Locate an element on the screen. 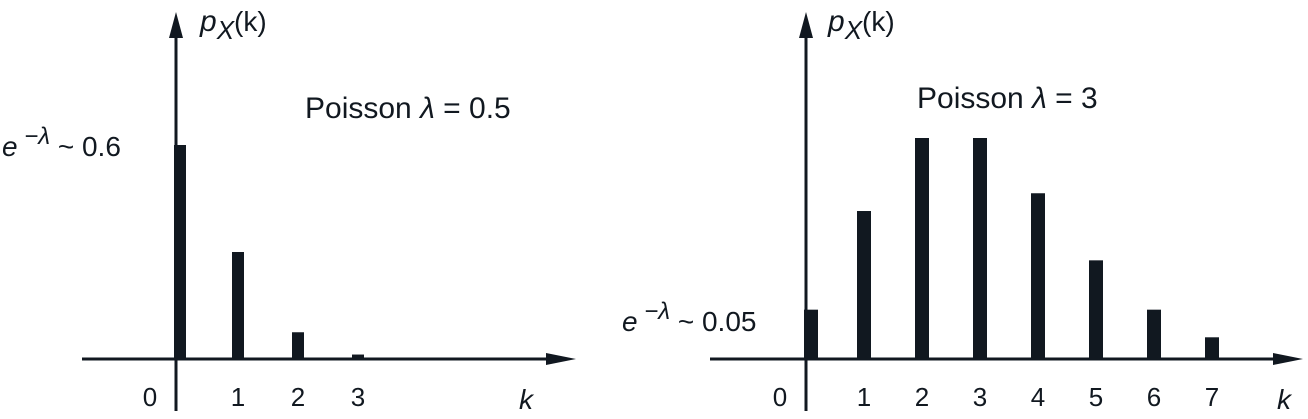 The width and height of the screenshot is (1308, 419). chart-title: Poisson λ = 0.5 is located at coordinates (408, 108).